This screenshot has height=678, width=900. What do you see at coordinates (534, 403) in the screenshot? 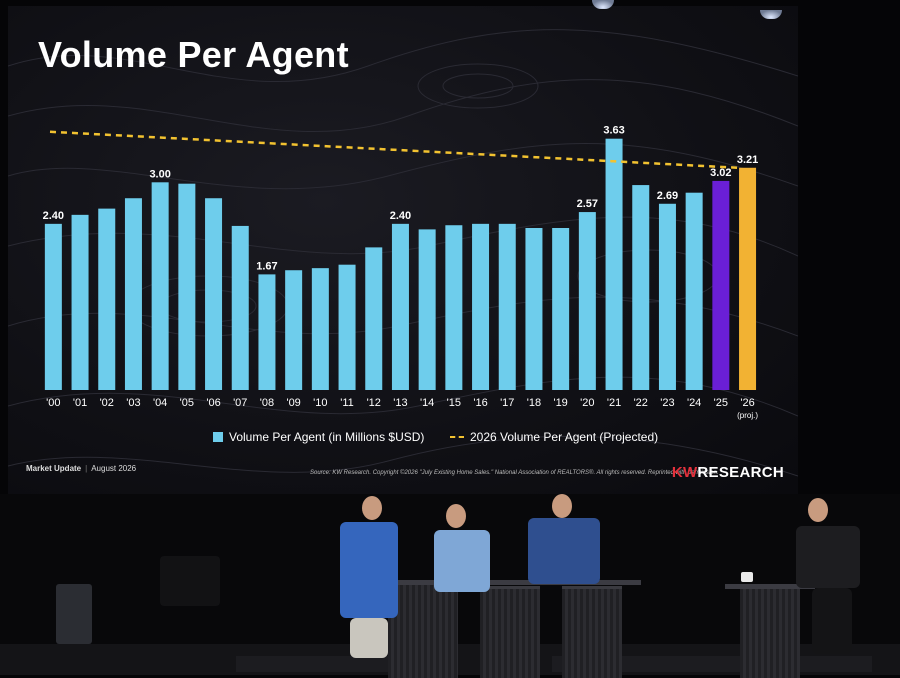
I see `x-tick-label: '18` at bounding box center [534, 403].